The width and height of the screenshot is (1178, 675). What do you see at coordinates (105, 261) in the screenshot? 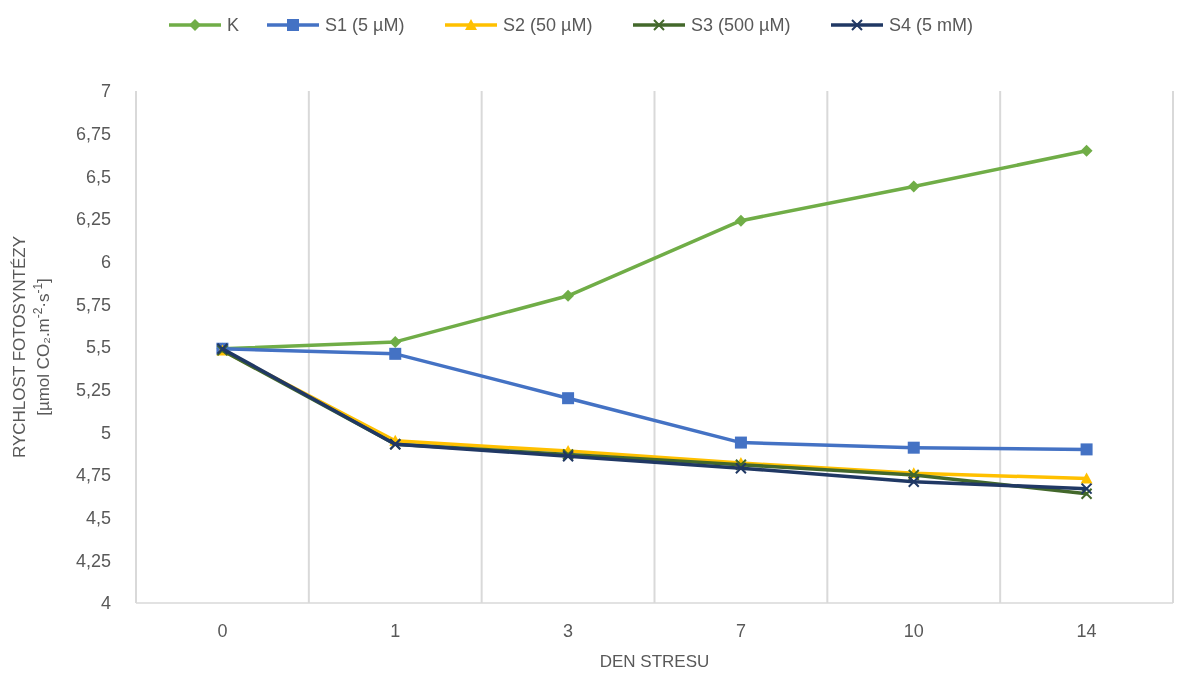
I see `y-tick-label: 6` at bounding box center [105, 261].